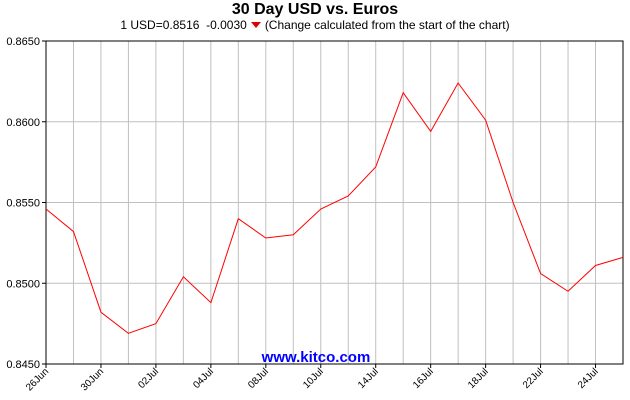  What do you see at coordinates (160, 25) in the screenshot?
I see `rate-text: 1 USD=0.8516` at bounding box center [160, 25].